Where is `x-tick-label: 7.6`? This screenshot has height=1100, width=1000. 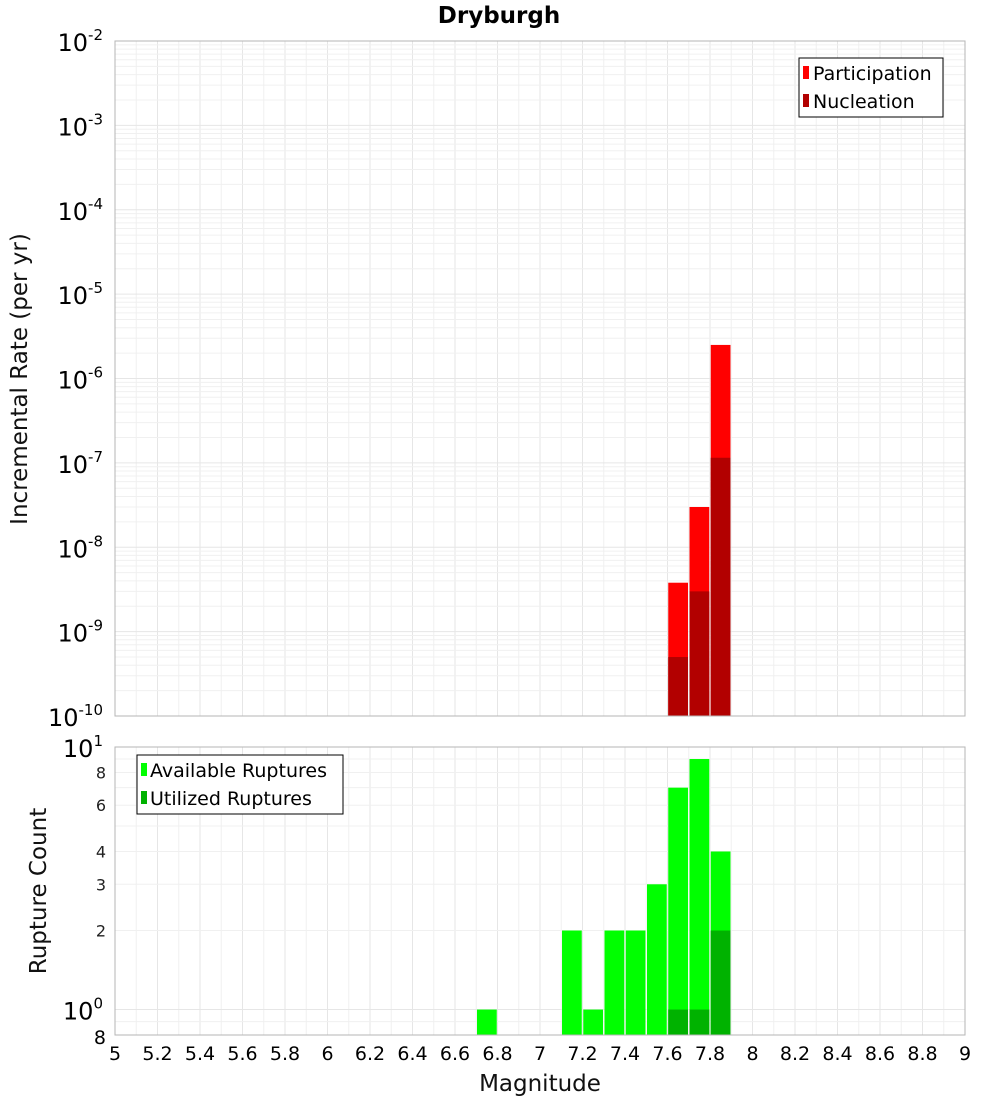 x-tick-label: 7.6 is located at coordinates (667, 1054).